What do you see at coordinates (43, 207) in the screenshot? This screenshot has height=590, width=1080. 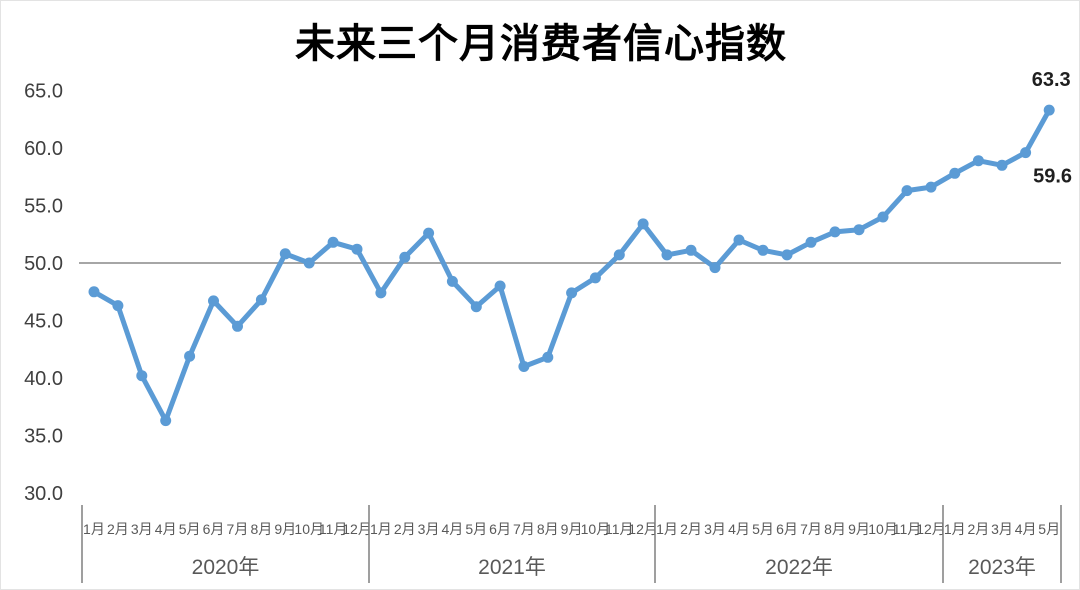 I see `y-axis-tick-label: 55.0` at bounding box center [43, 207].